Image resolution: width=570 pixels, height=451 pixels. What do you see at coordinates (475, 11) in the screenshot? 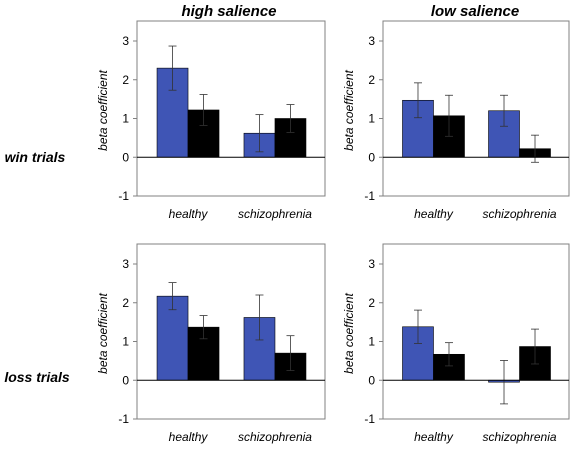
I see `column-title-low-salience: low salience` at bounding box center [475, 11].